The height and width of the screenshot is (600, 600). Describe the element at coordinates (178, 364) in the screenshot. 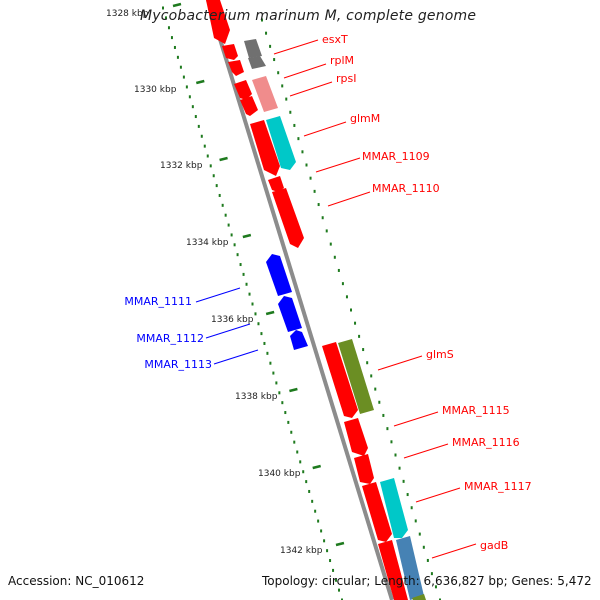

I see `gene-label-MMAR_1113: MMAR_1113` at that location.